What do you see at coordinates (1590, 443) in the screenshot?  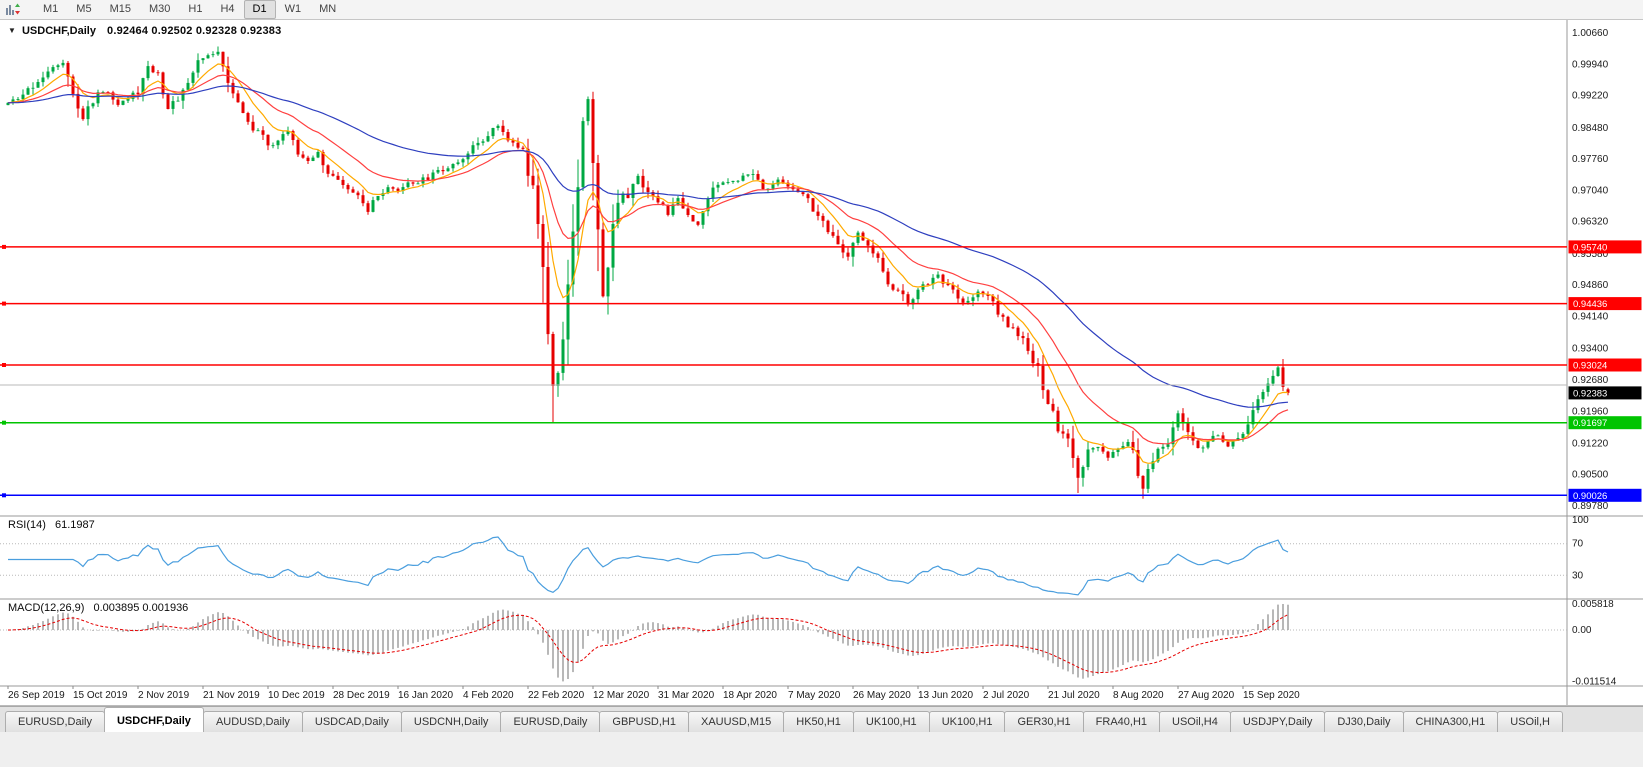 I see `price-axis-label: 0.91220` at bounding box center [1590, 443].